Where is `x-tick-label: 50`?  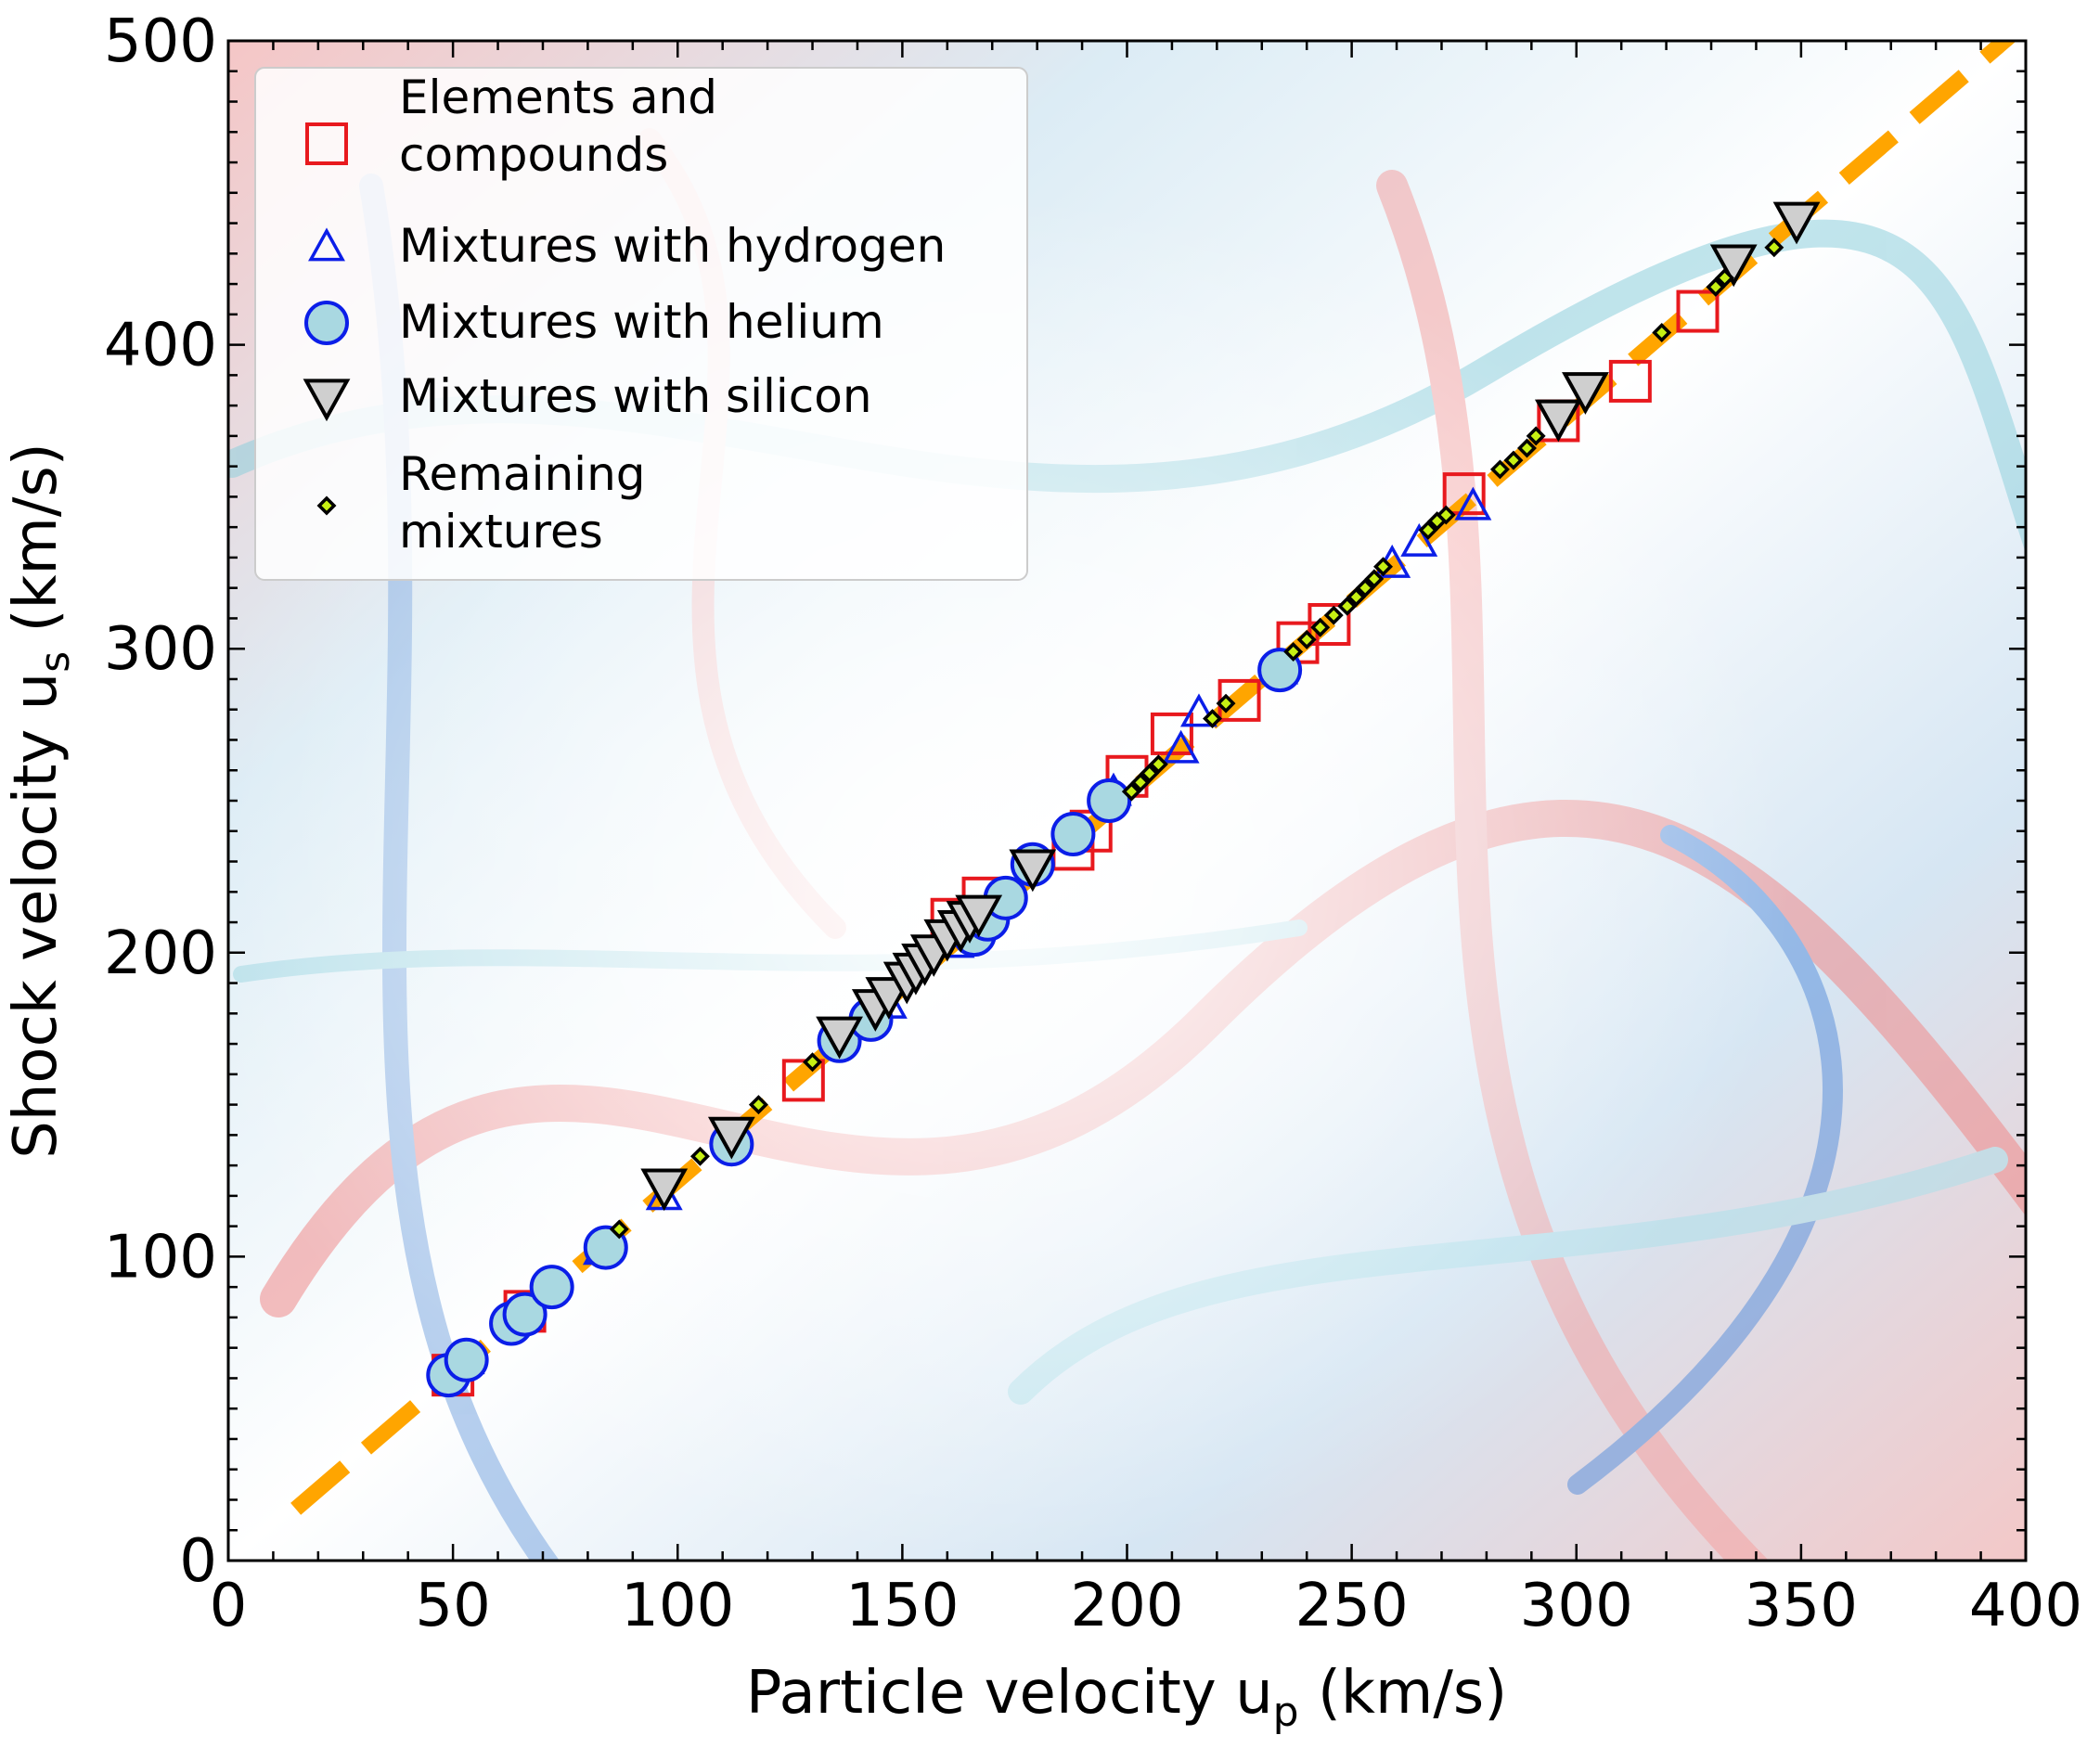
x-tick-label: 50 is located at coordinates (453, 1606).